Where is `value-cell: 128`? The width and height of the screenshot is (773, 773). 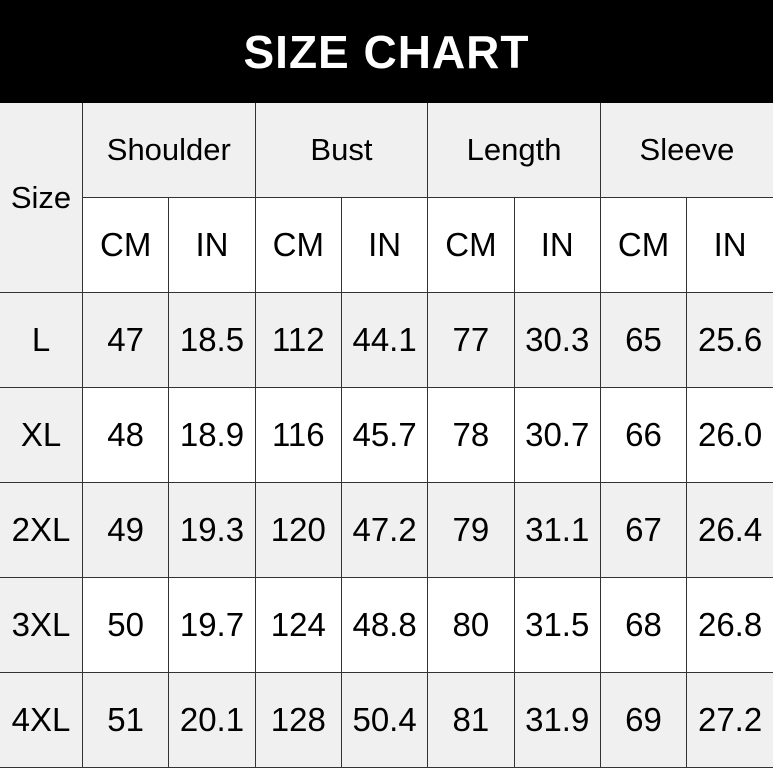 value-cell: 128 is located at coordinates (298, 720).